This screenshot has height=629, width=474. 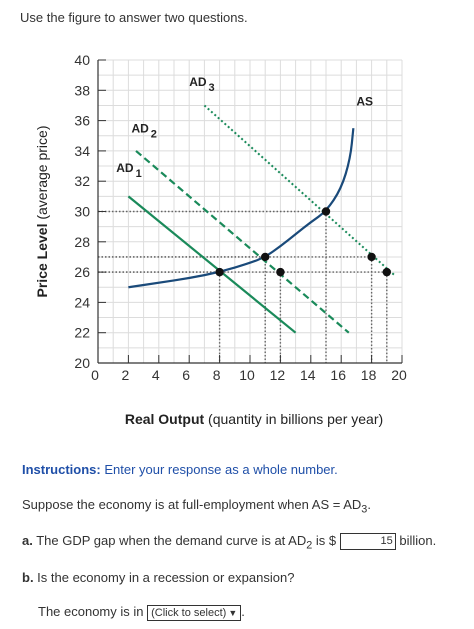 I want to click on question-a-post: billion., so click(x=416, y=540).